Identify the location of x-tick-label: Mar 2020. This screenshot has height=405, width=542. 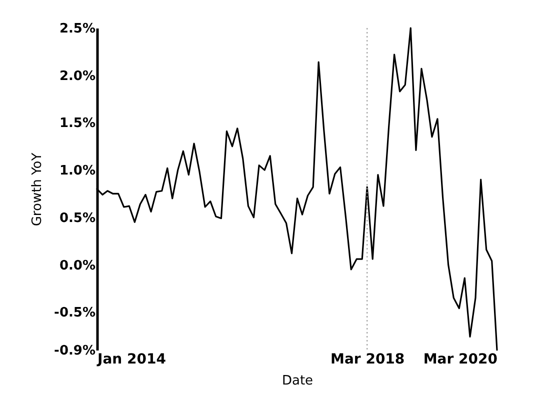
(460, 360).